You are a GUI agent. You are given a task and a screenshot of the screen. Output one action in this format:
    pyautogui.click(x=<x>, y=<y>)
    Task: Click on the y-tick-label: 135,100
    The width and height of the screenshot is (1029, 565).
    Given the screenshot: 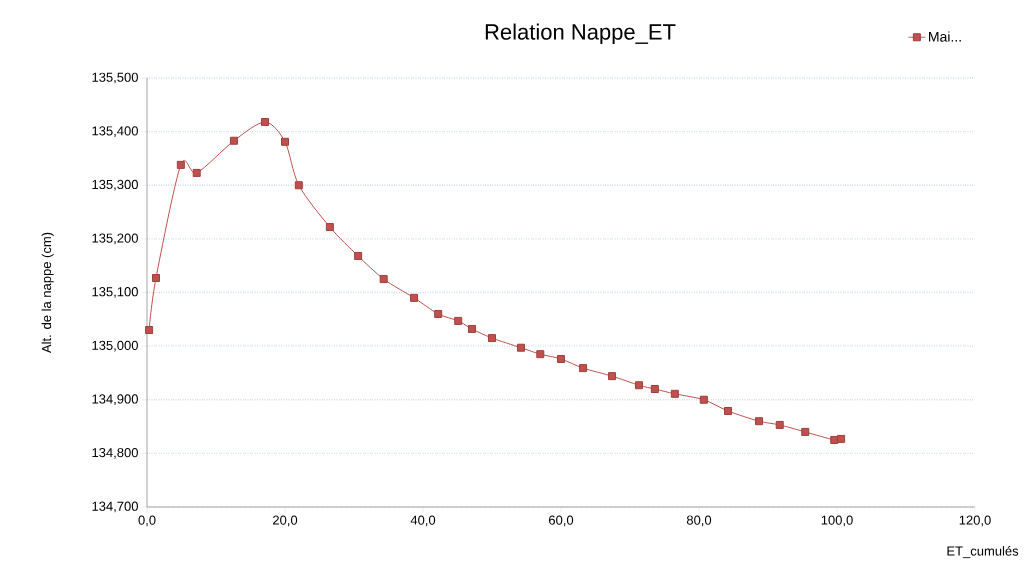 What is the action you would take?
    pyautogui.click(x=115, y=292)
    